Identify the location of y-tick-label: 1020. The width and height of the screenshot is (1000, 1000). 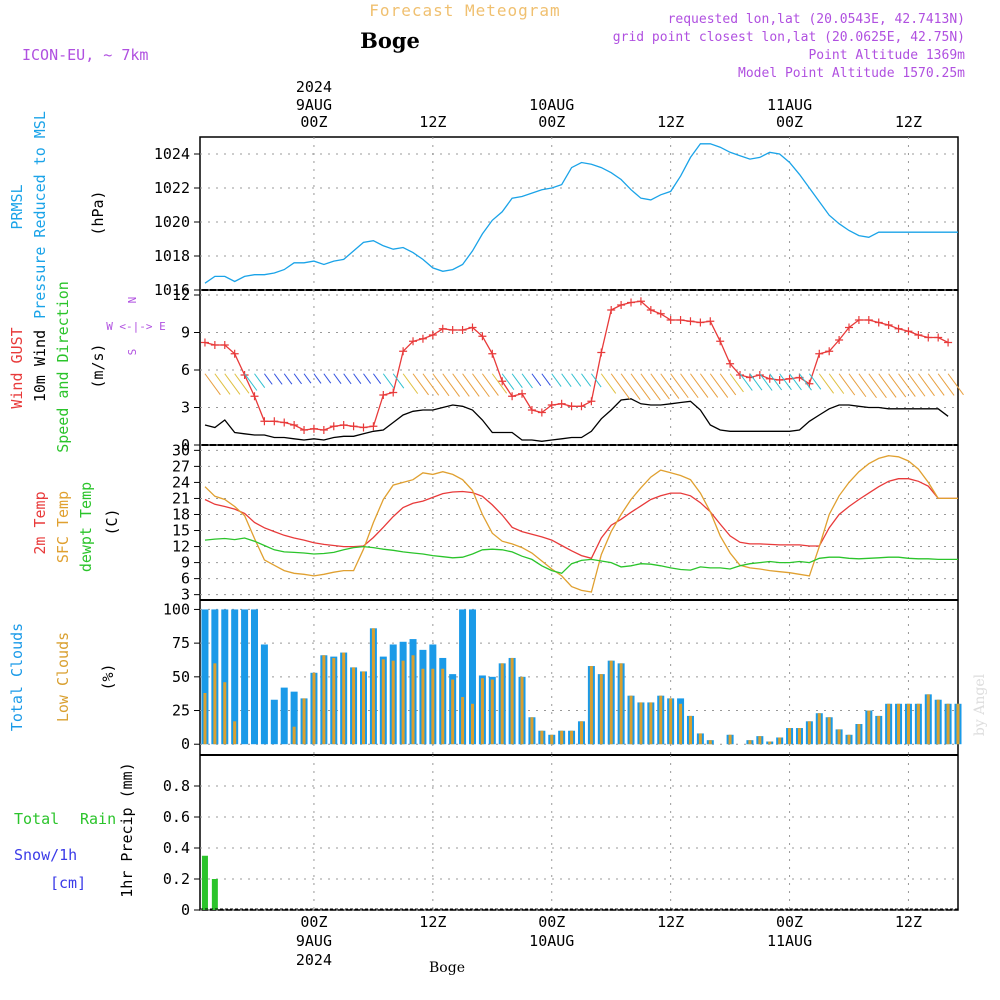
(172, 222).